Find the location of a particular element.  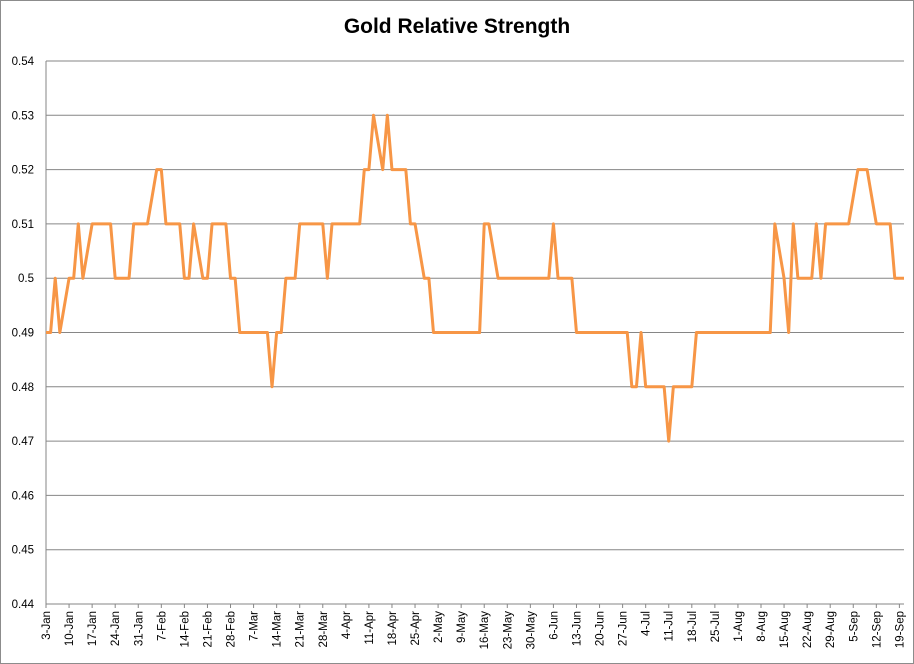

x-tick-label: 14-Feb is located at coordinates (185, 629).